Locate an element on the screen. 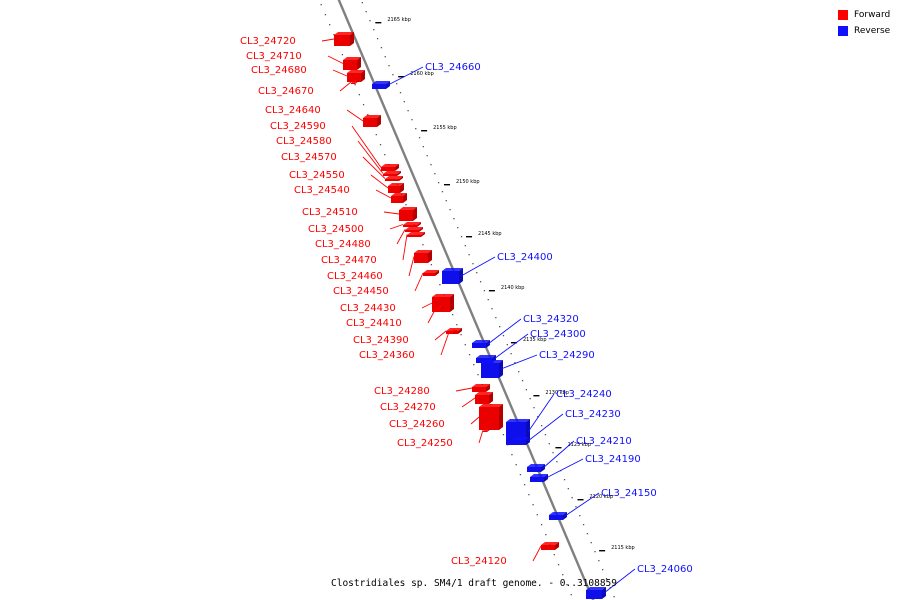 This screenshot has width=900, height=600. gene-label: CL3_24280 is located at coordinates (402, 391).